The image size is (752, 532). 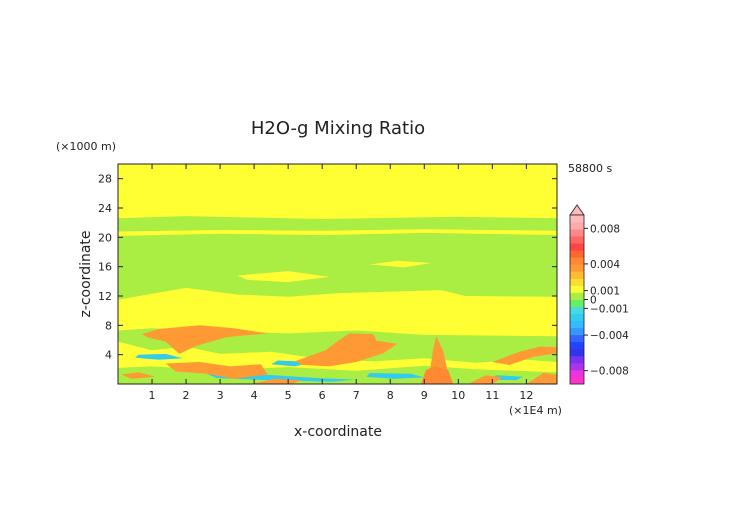 I want to click on x-tick-label: 7, so click(x=356, y=395).